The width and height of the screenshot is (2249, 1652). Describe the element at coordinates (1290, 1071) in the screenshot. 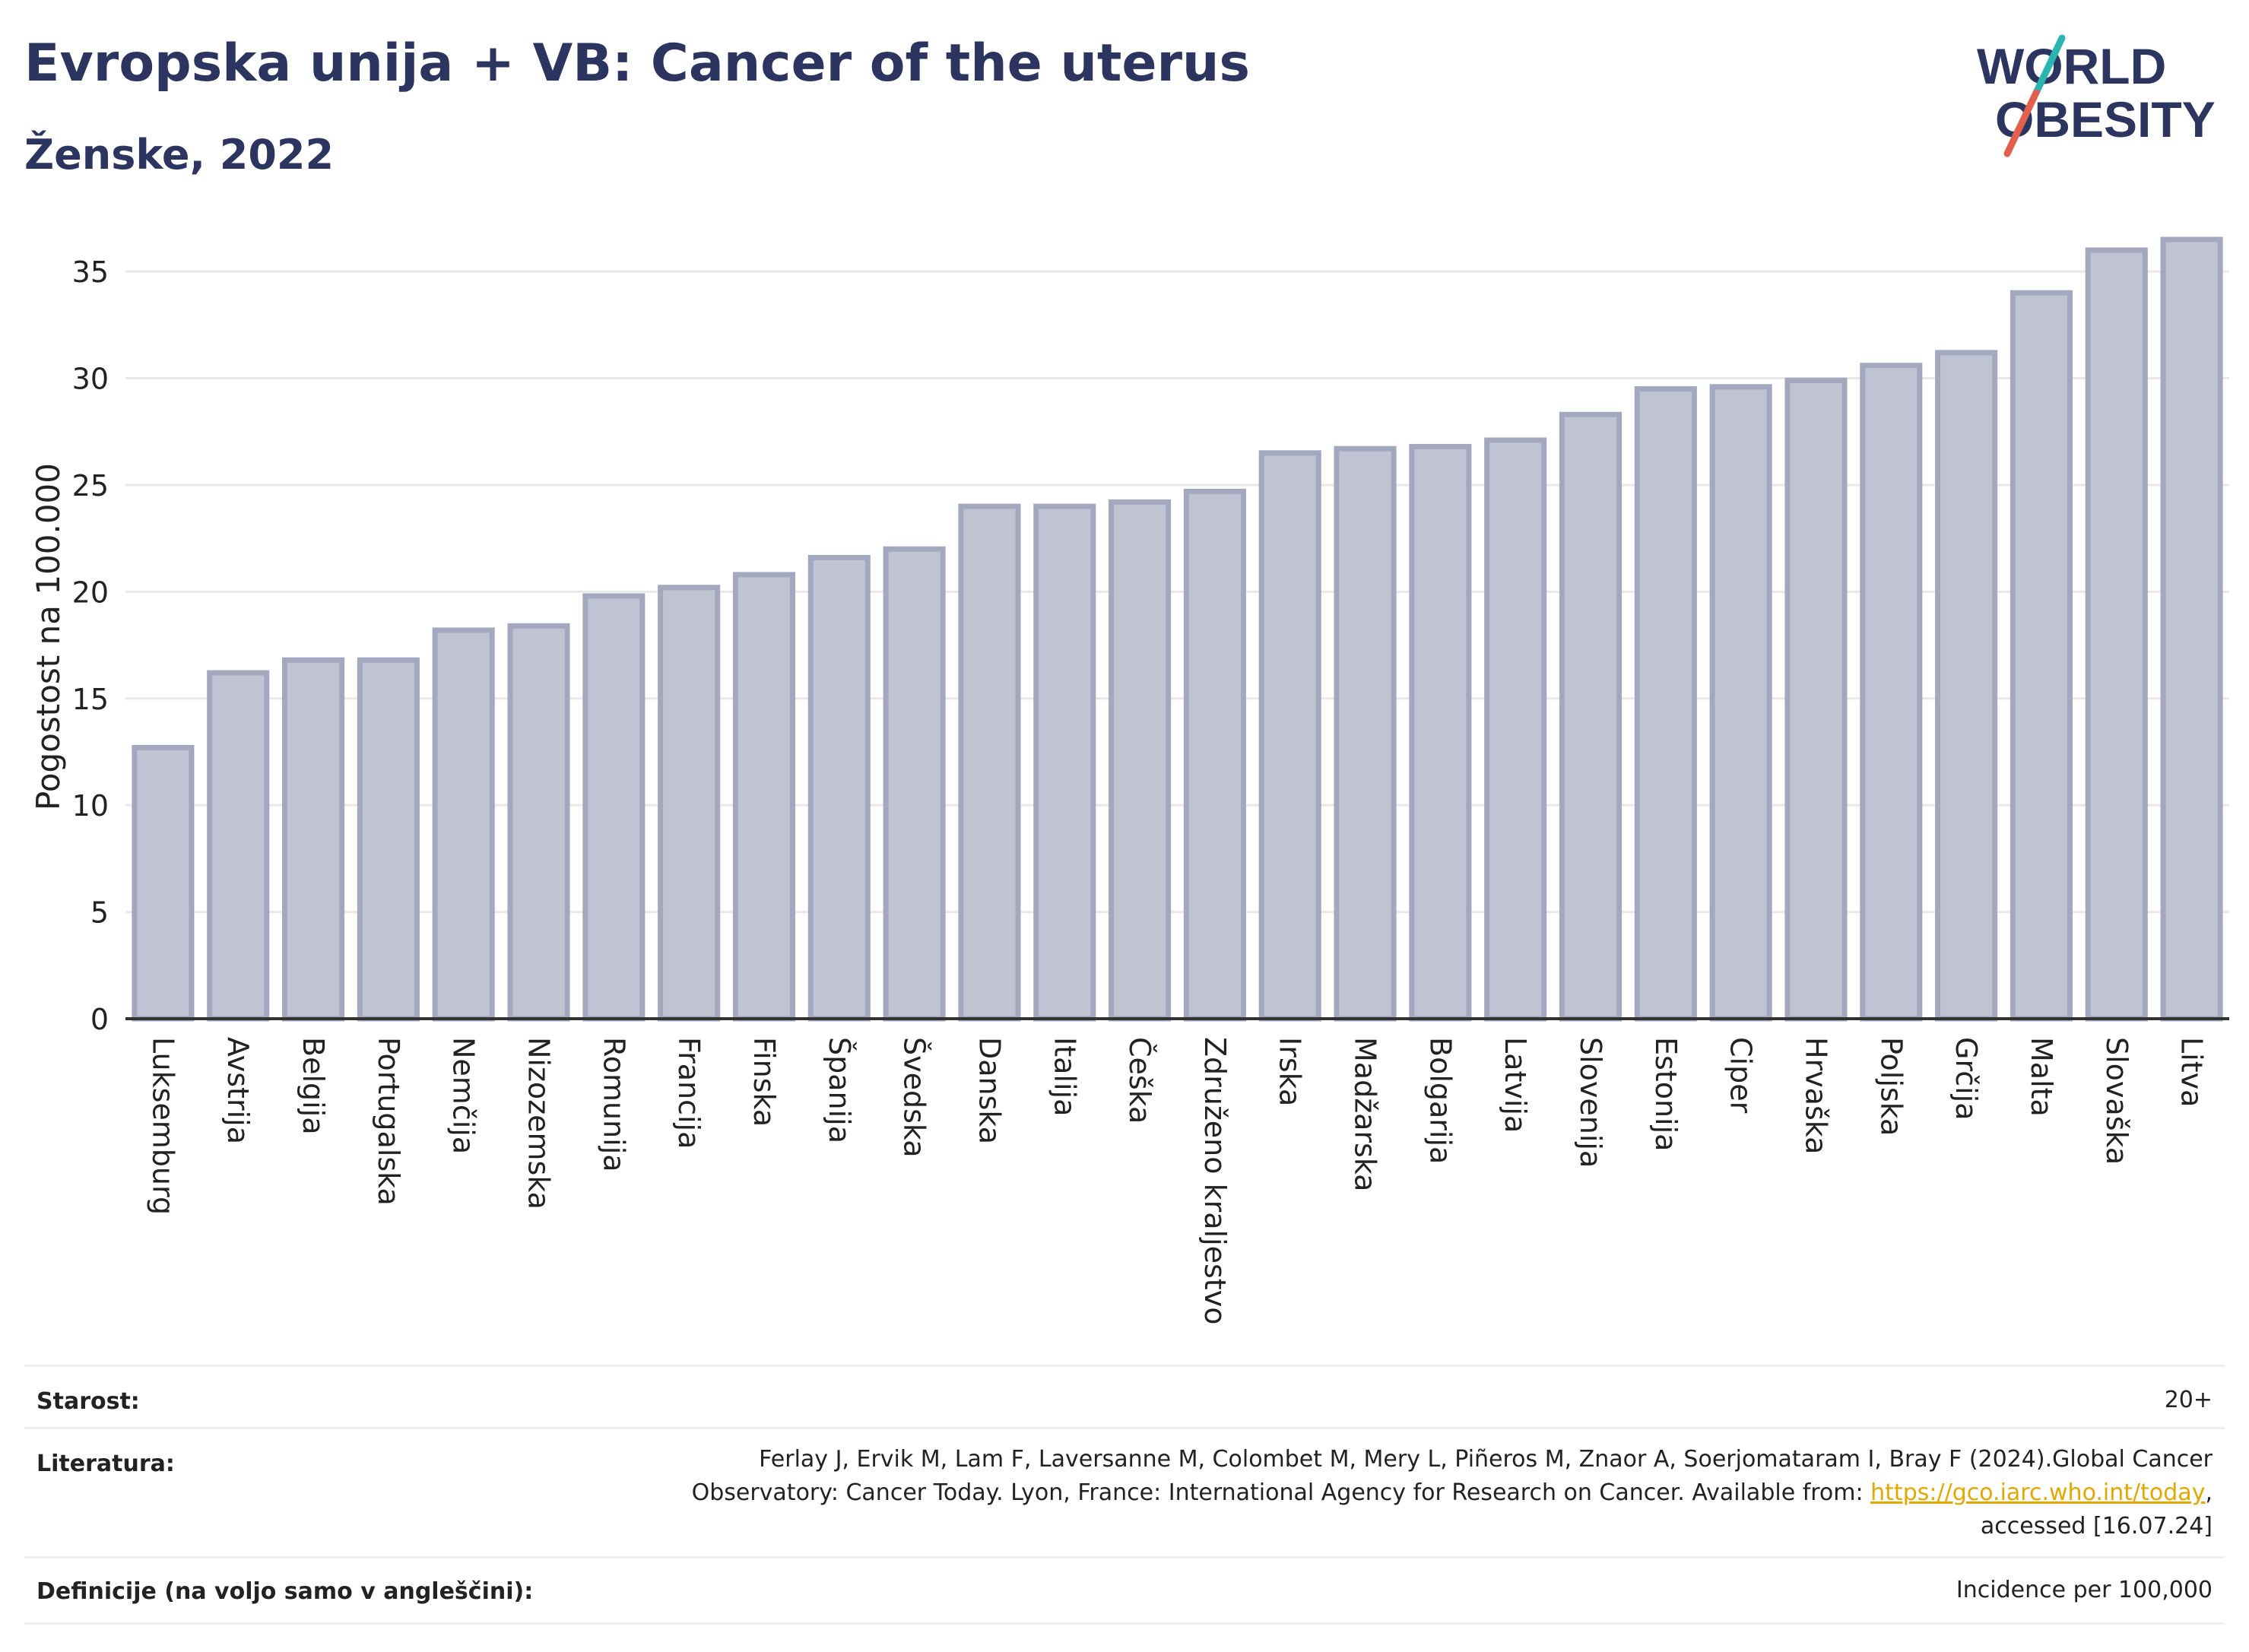

I see `x-tick-label-15: Irska` at that location.